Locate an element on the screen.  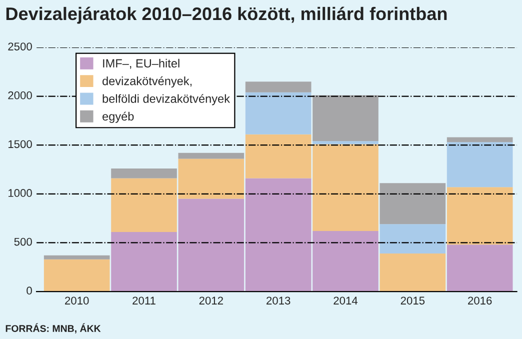
legend-label: devizakötvények, is located at coordinates (147, 82).